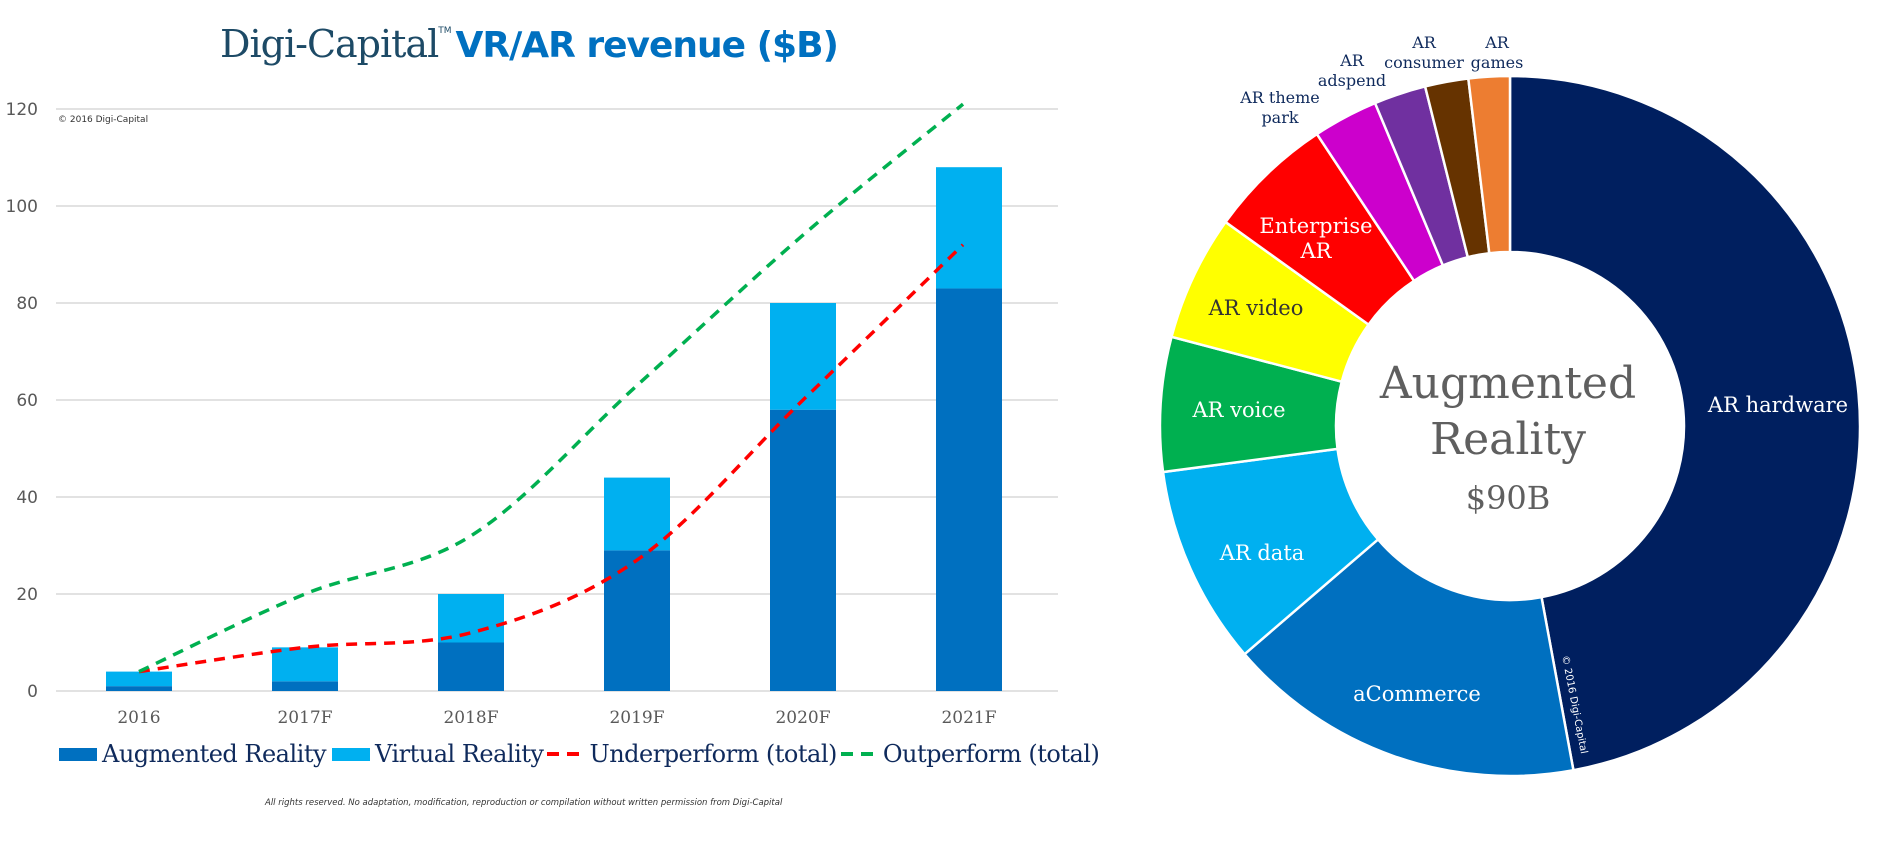 This screenshot has height=841, width=1901. Describe the element at coordinates (647, 45) in the screenshot. I see `chart-title-main: VR/AR revenue ($B)` at that location.